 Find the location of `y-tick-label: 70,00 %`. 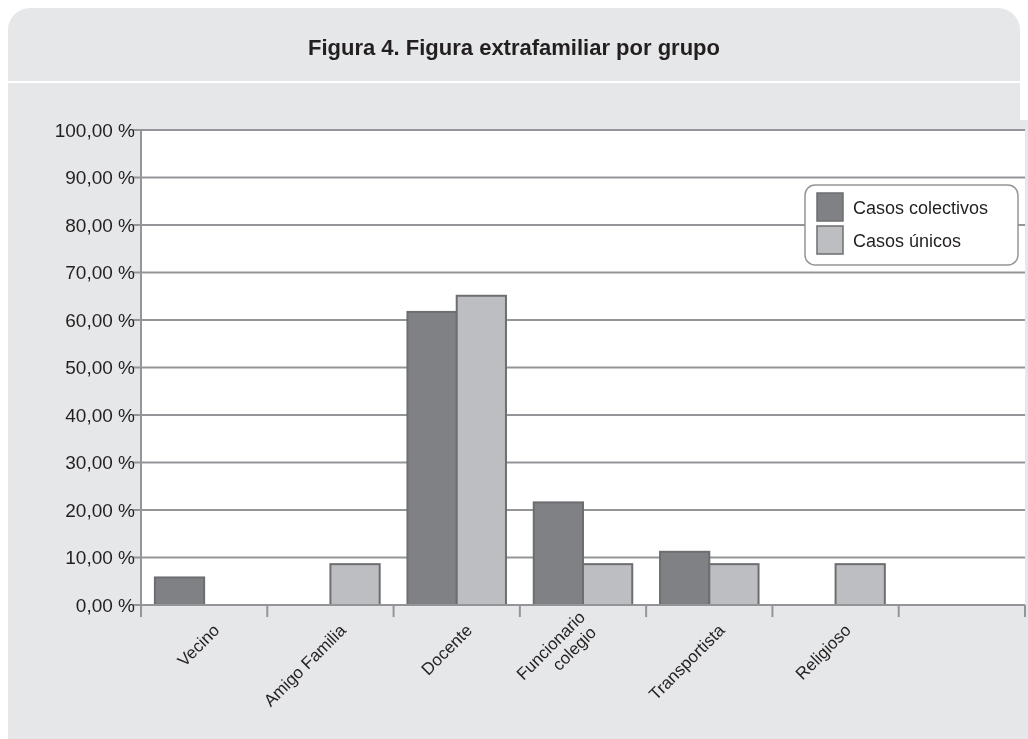

y-tick-label: 70,00 % is located at coordinates (100, 272).